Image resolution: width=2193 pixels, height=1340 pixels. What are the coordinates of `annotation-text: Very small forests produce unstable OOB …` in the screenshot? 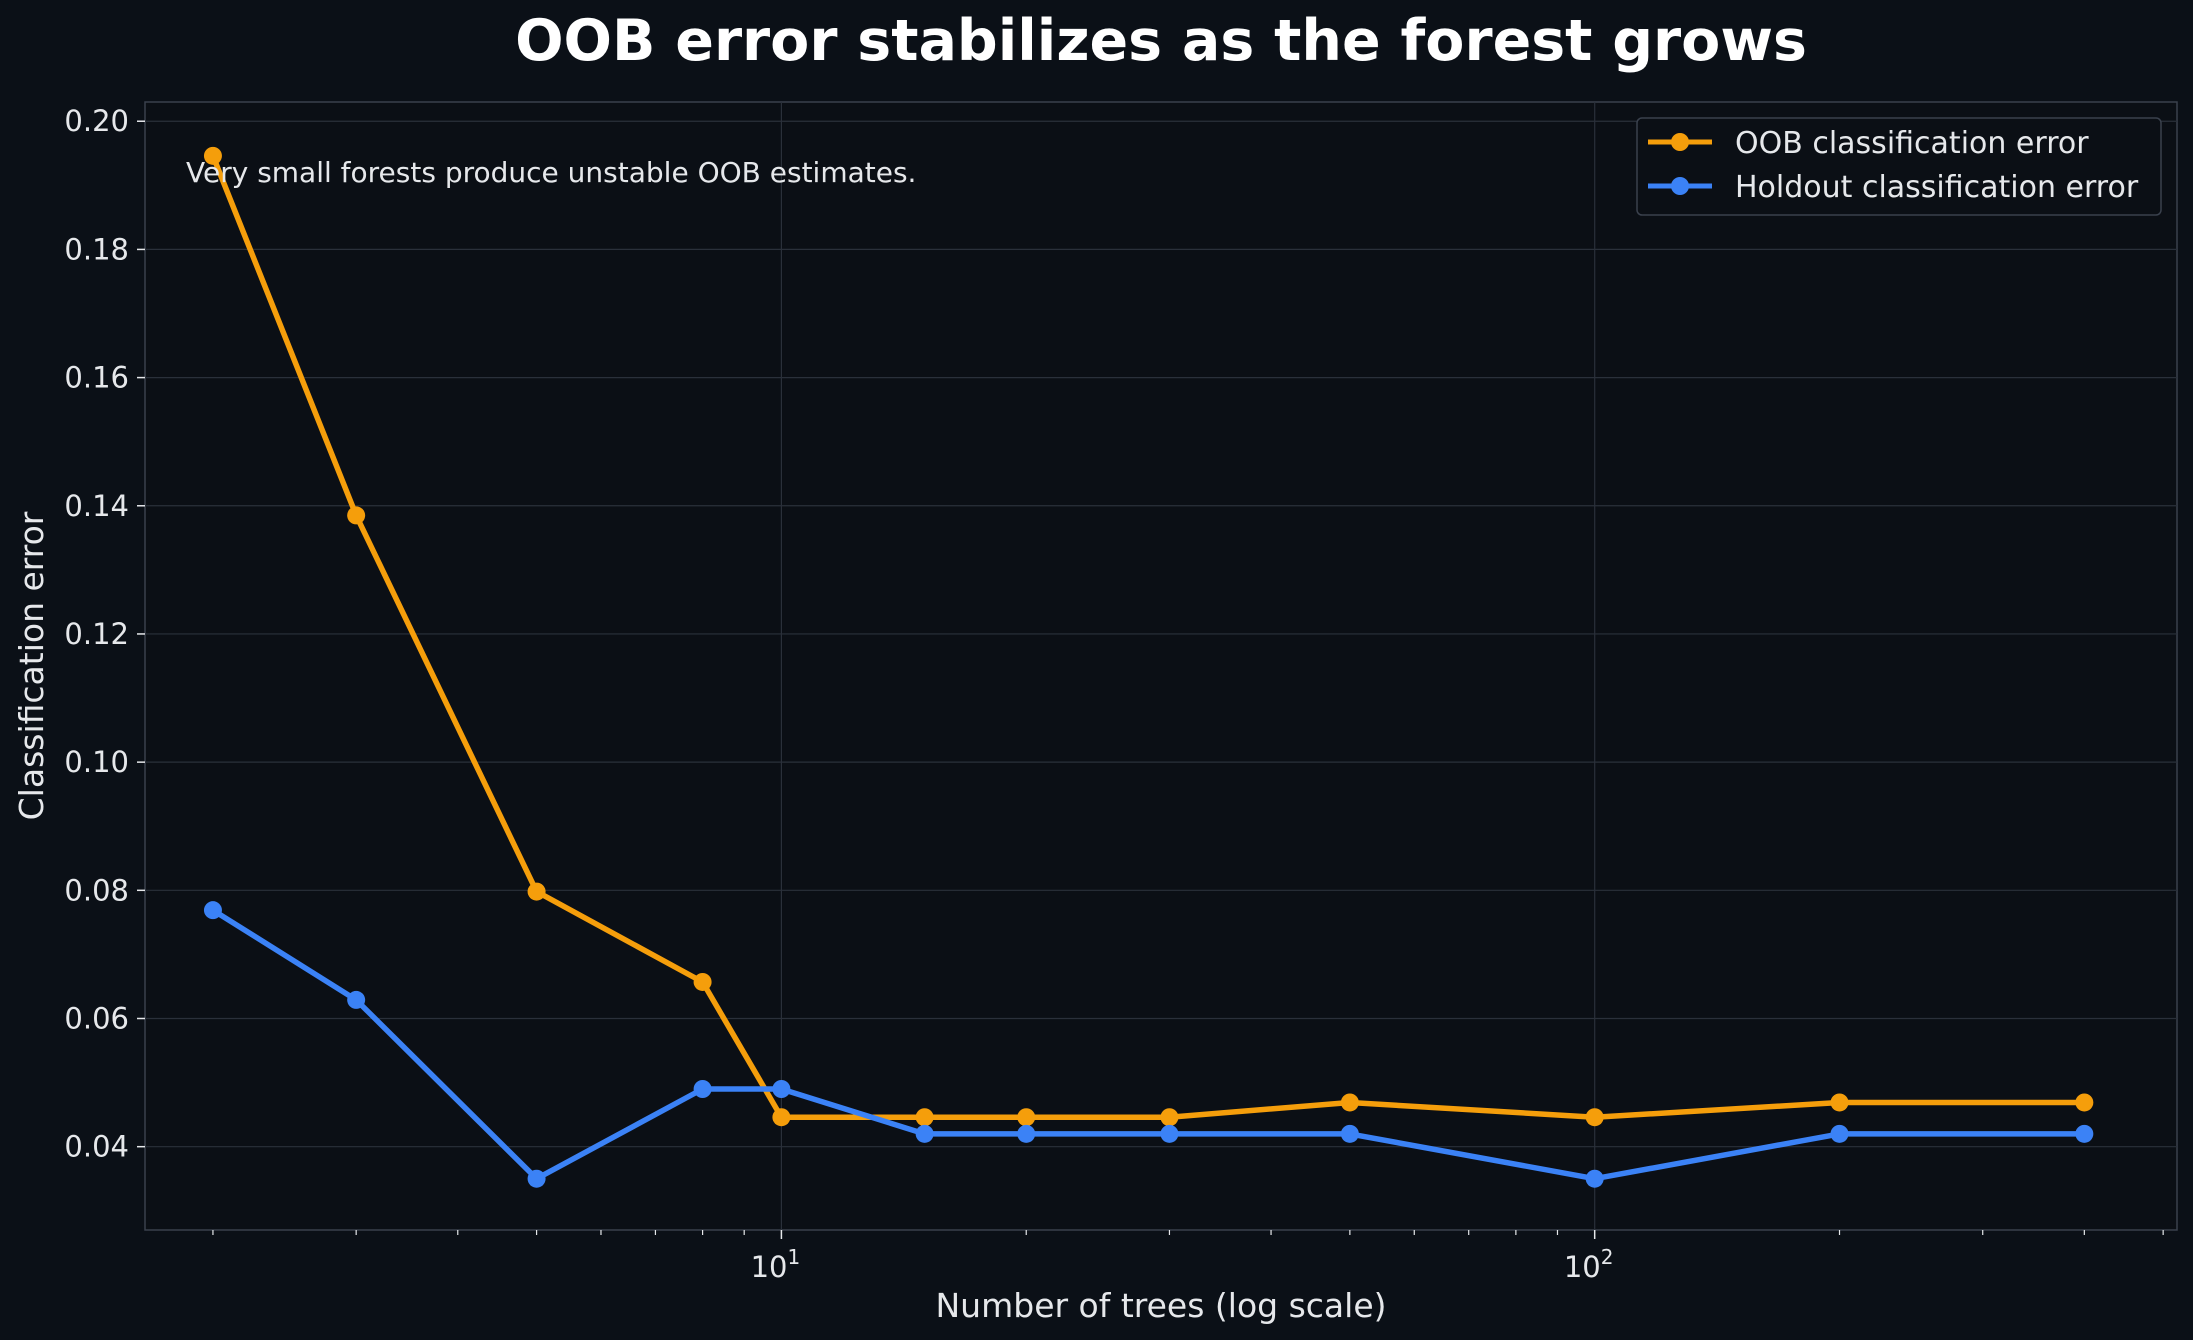 It's located at (551, 172).